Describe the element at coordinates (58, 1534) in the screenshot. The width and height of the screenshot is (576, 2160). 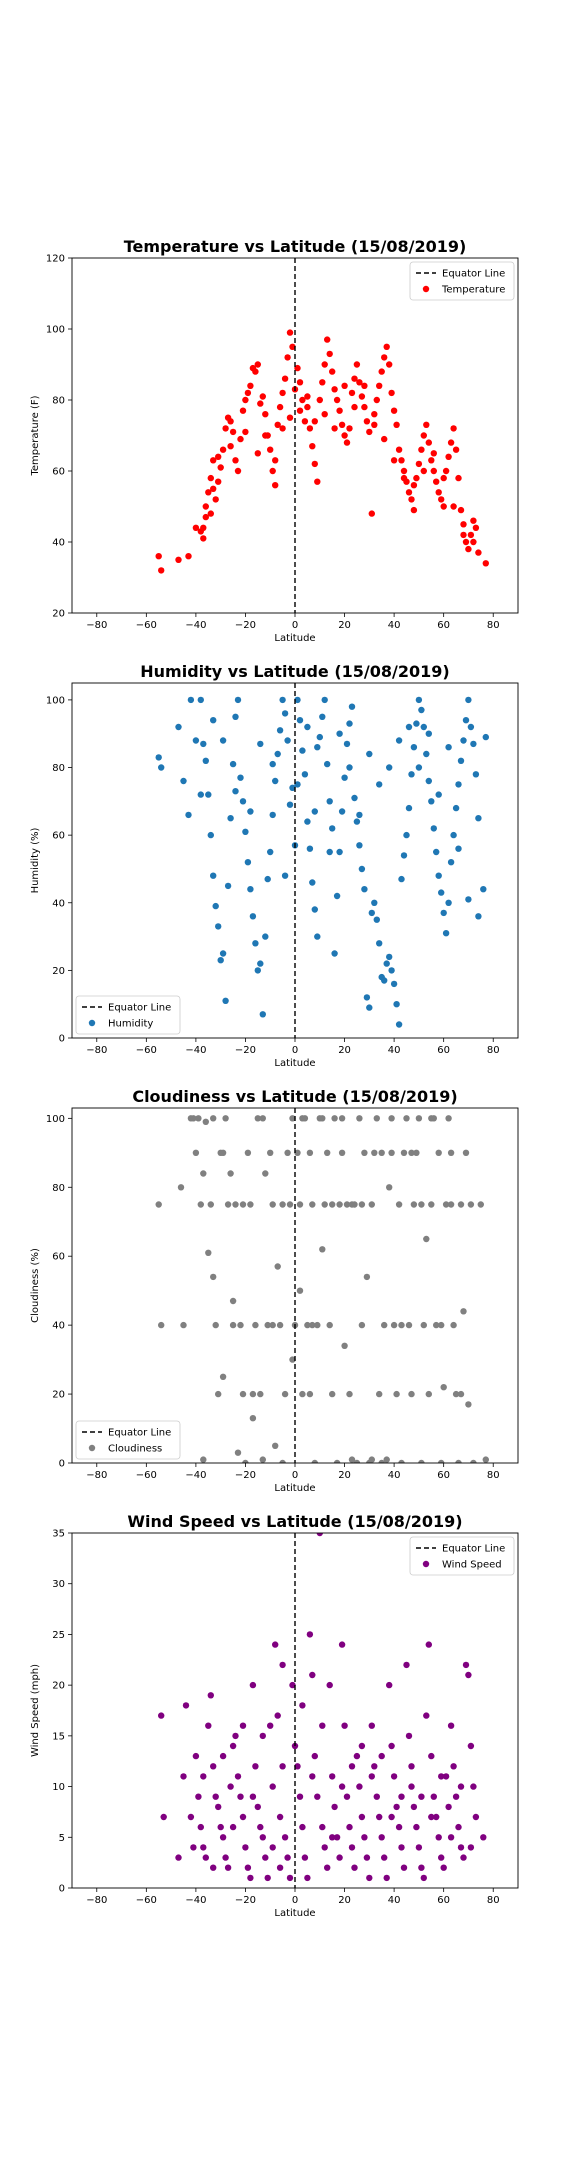
I see `y-tick-label: 35` at that location.